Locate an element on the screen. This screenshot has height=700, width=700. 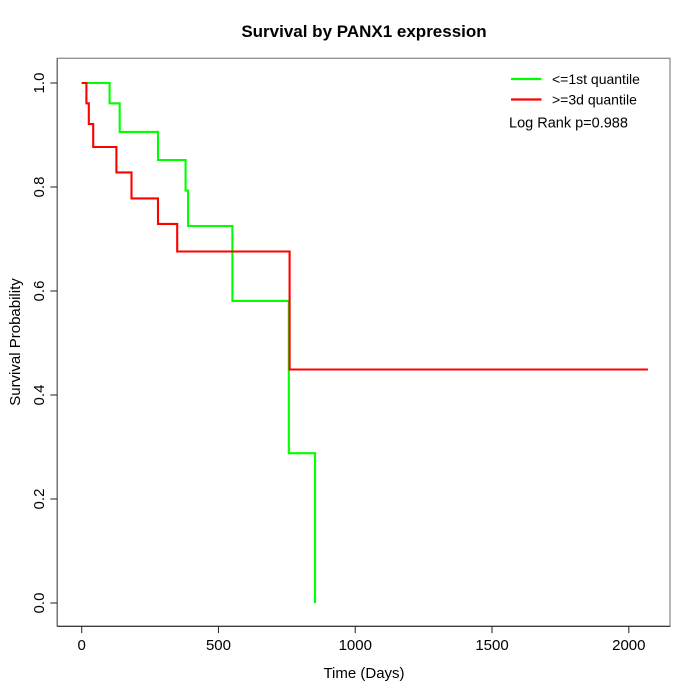
x-tick-label: 0 is located at coordinates (82, 645).